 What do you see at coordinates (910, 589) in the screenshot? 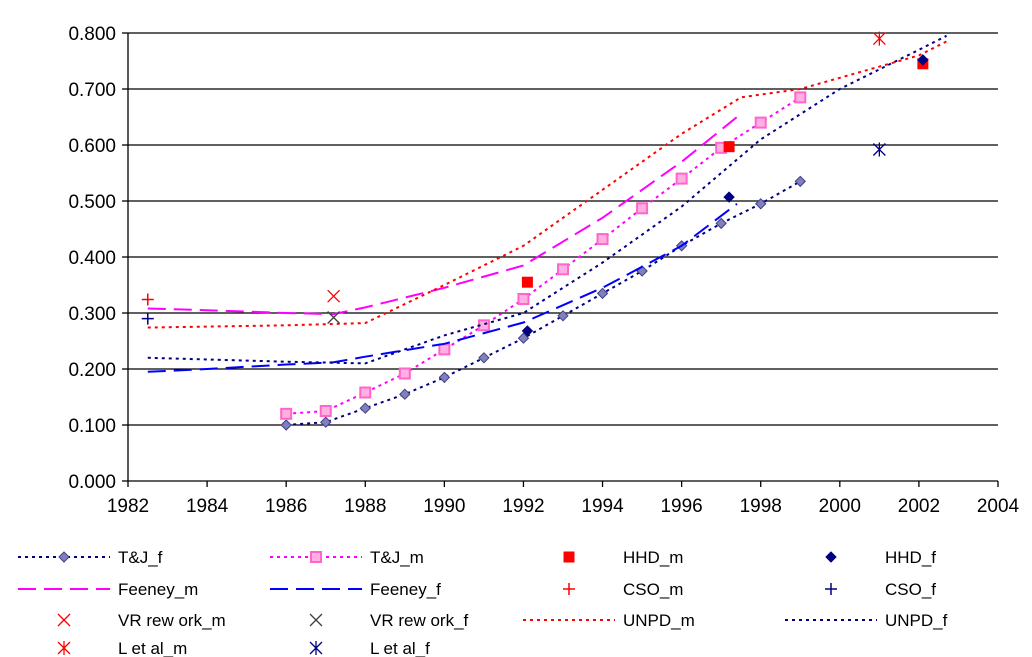
I see `legend-label: CSO_f` at bounding box center [910, 589].